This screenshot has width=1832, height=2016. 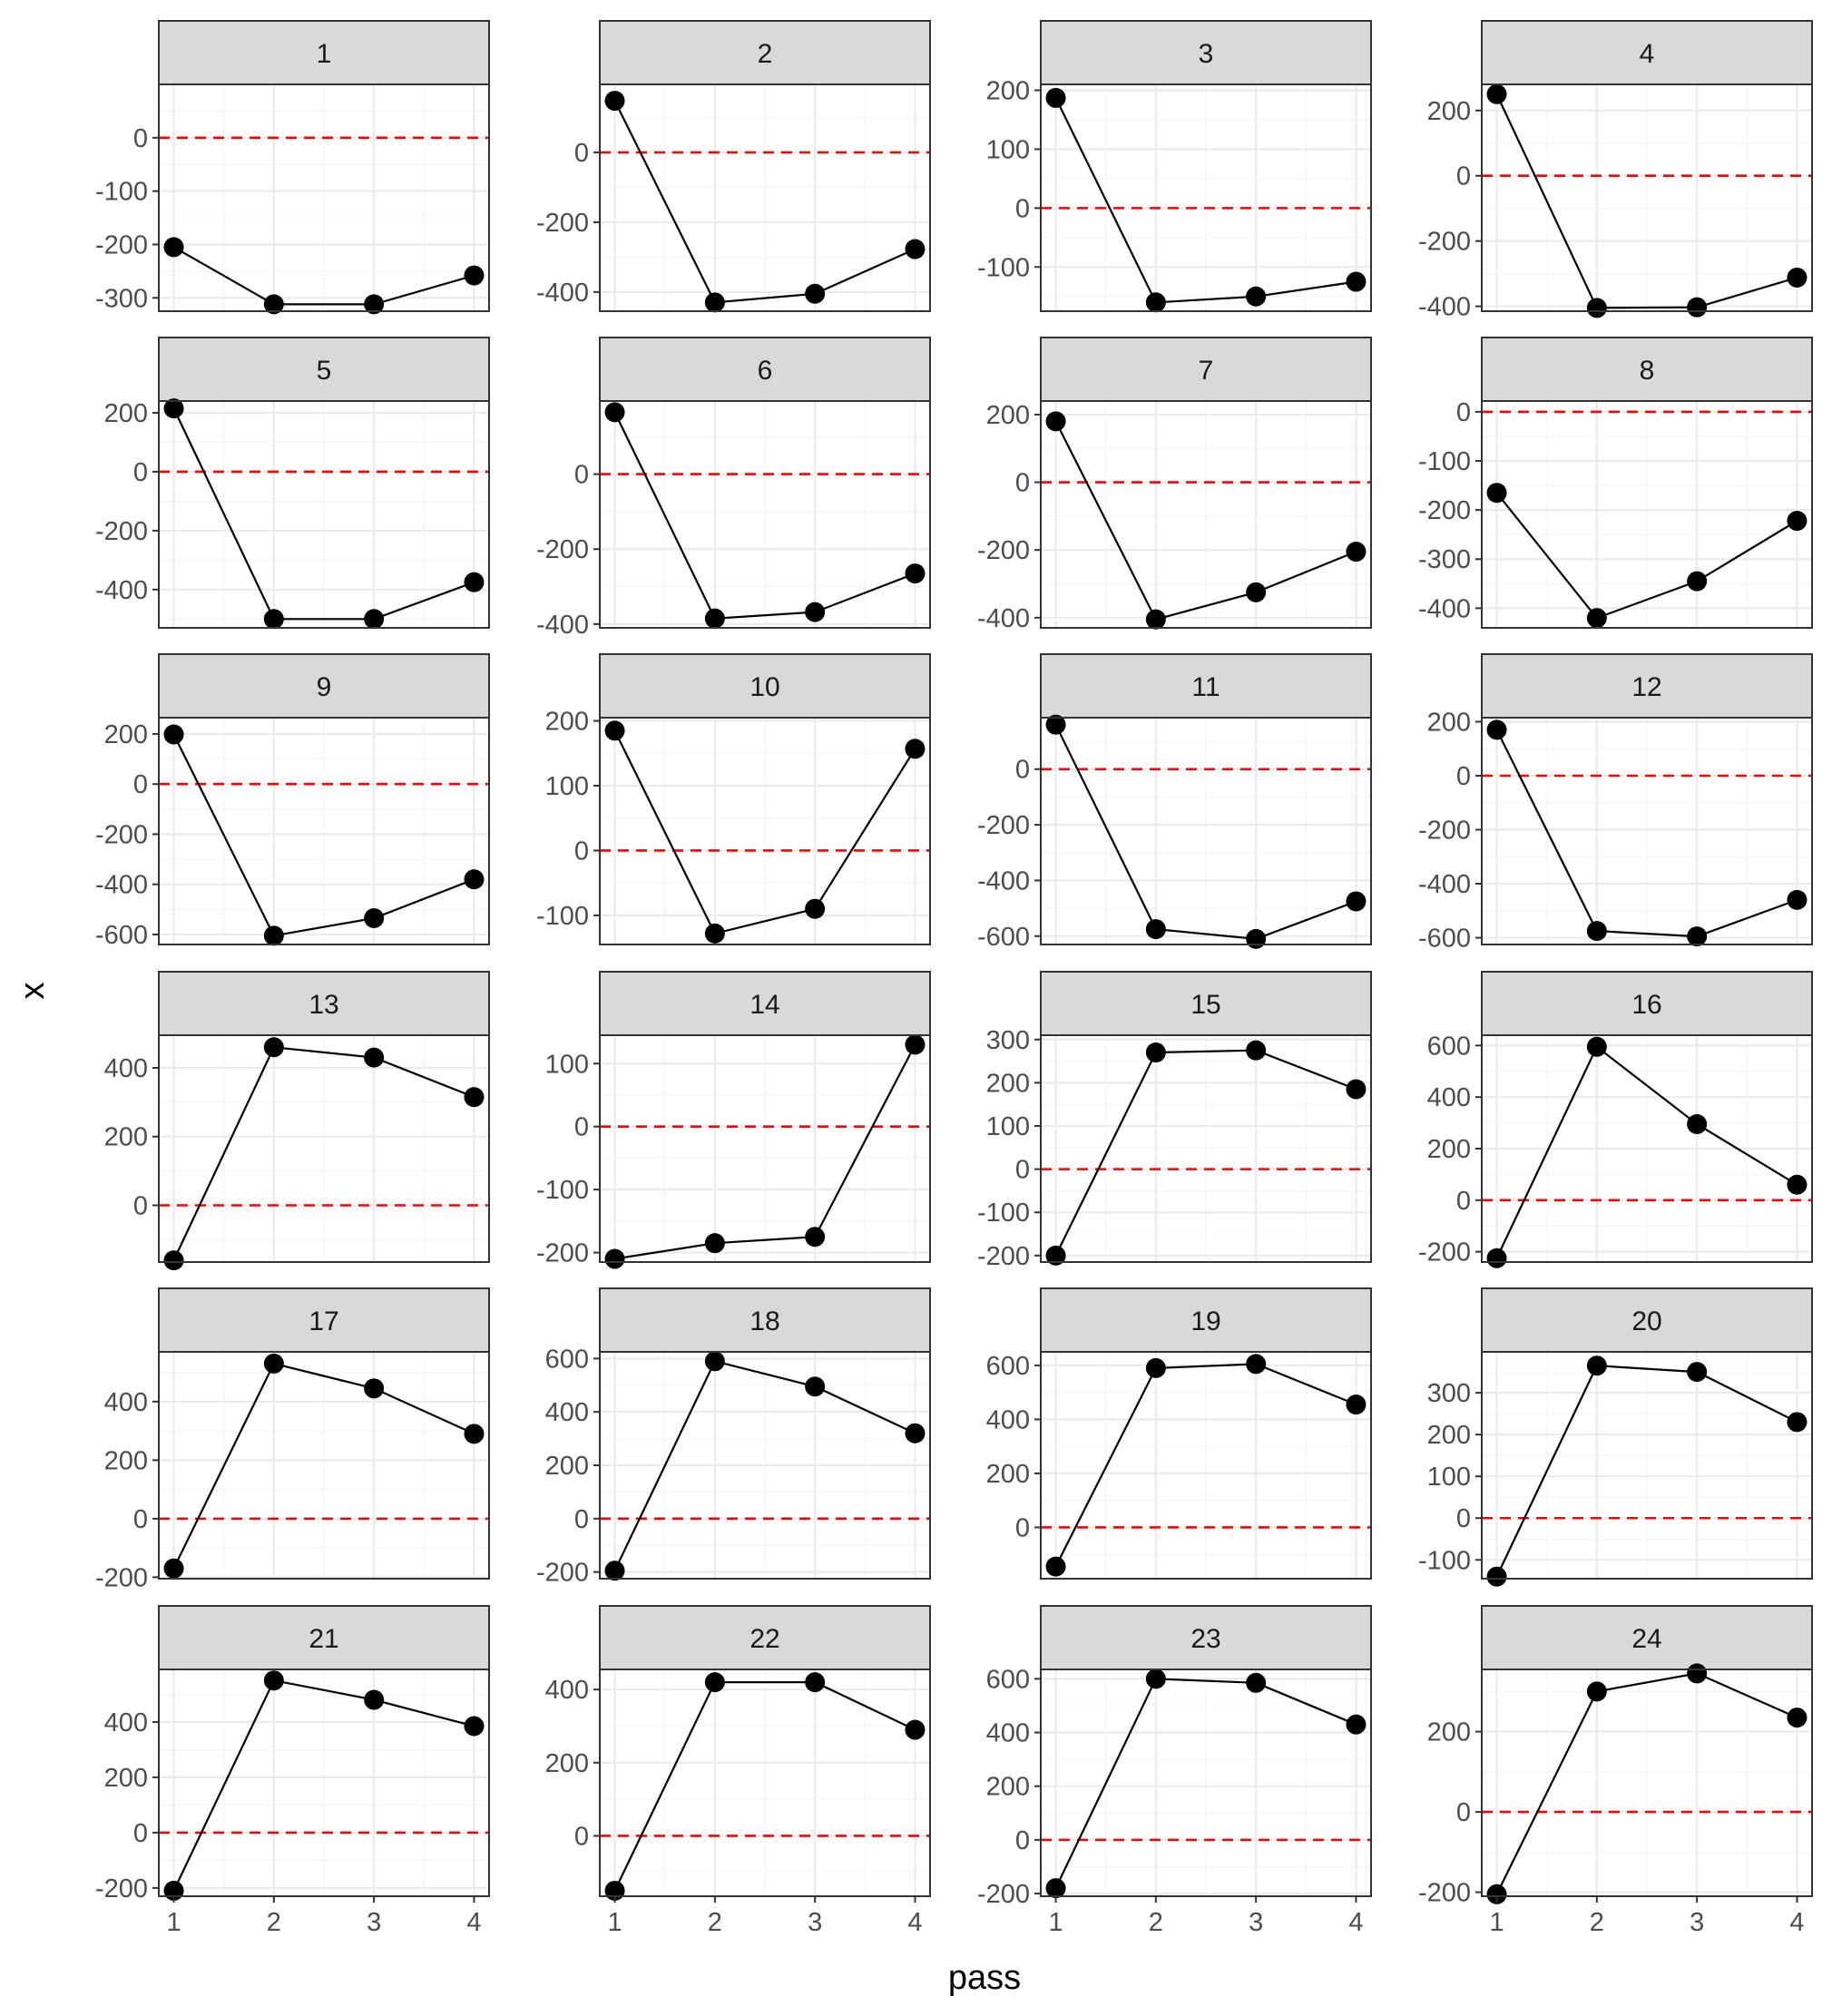 I want to click on facet-strip-label: 8, so click(x=1648, y=371).